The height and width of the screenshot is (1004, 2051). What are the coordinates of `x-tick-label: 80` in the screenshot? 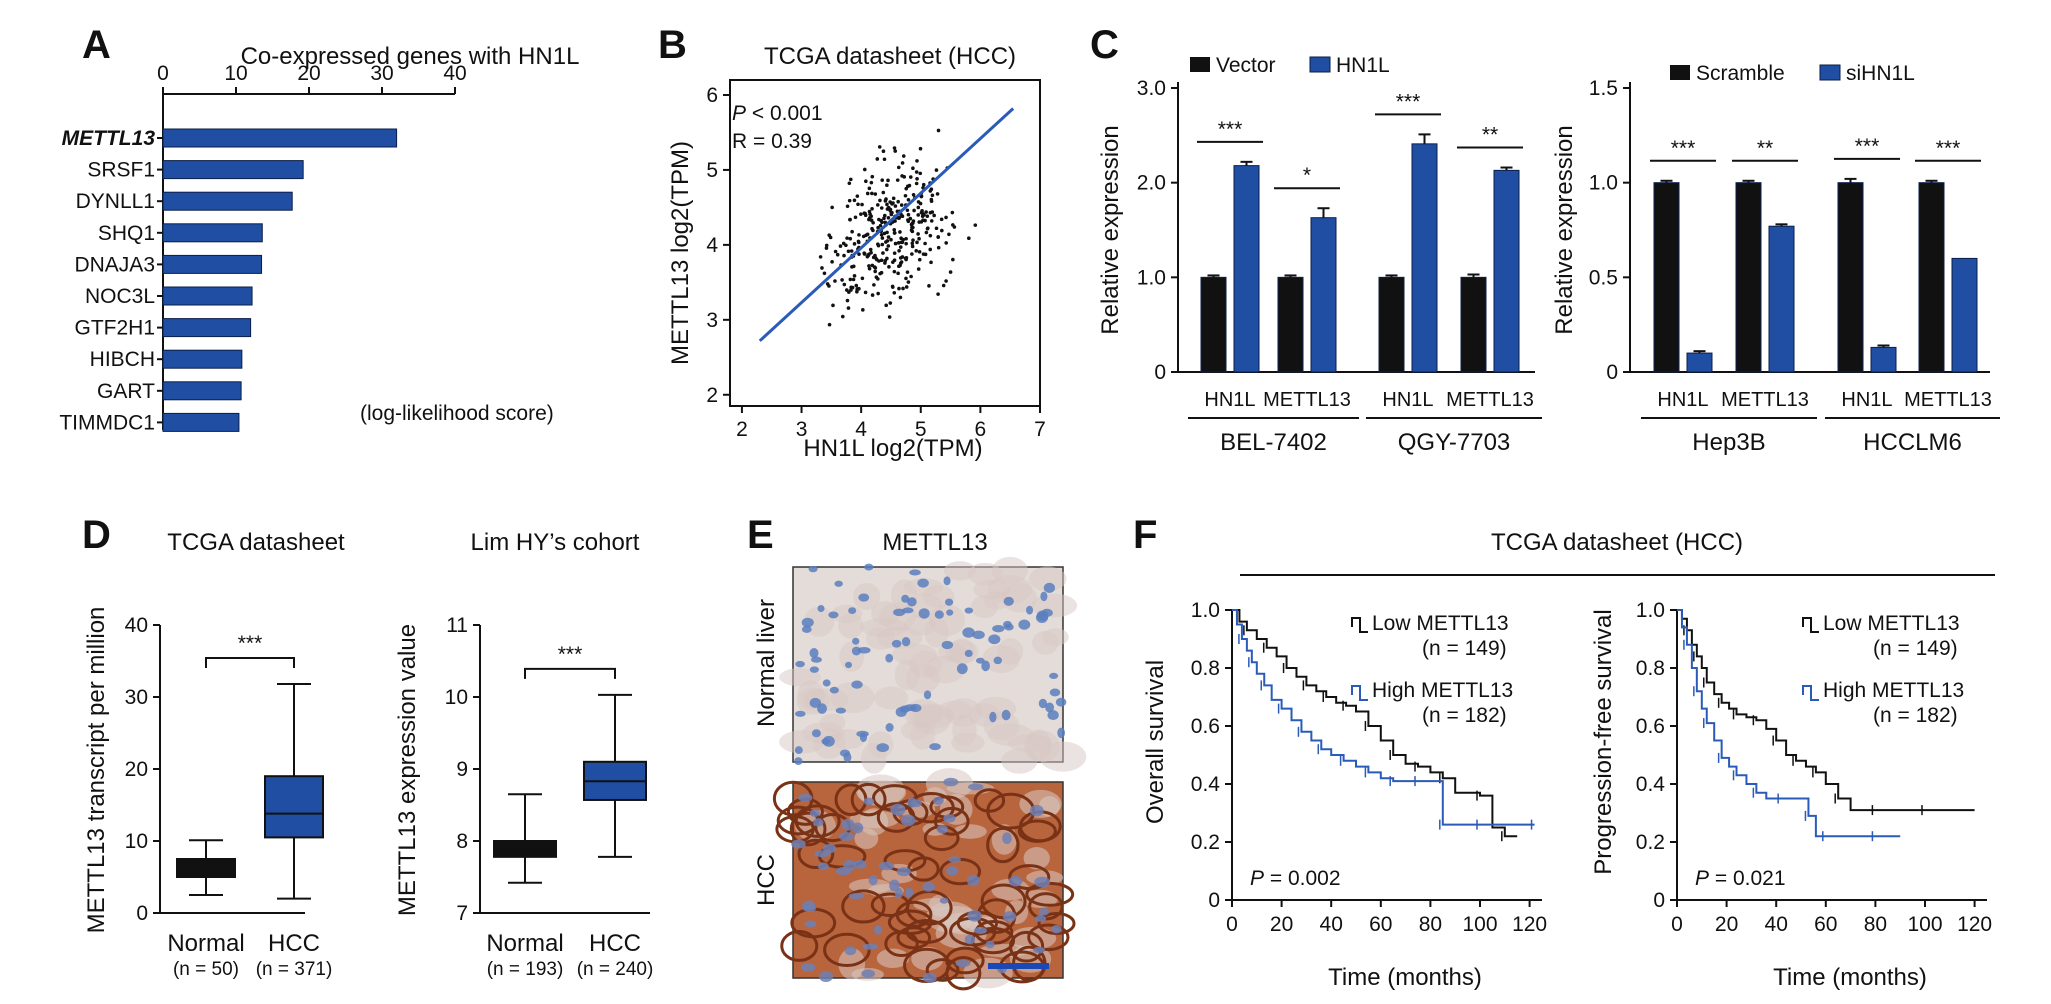 It's located at (1875, 924).